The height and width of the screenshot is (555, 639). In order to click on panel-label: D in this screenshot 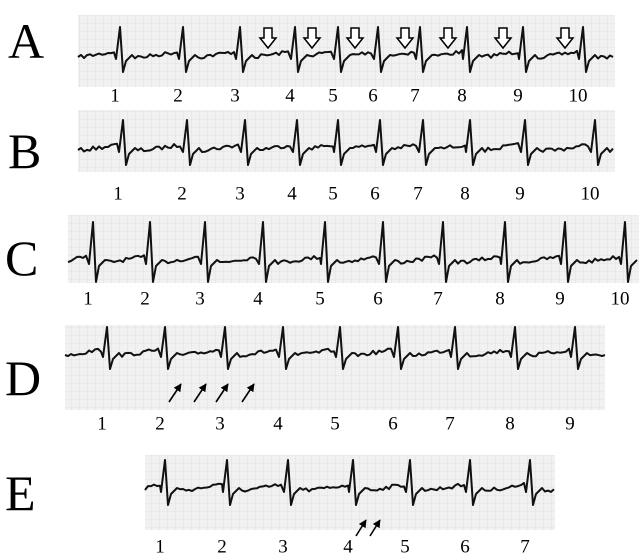, I will do `click(23, 378)`.